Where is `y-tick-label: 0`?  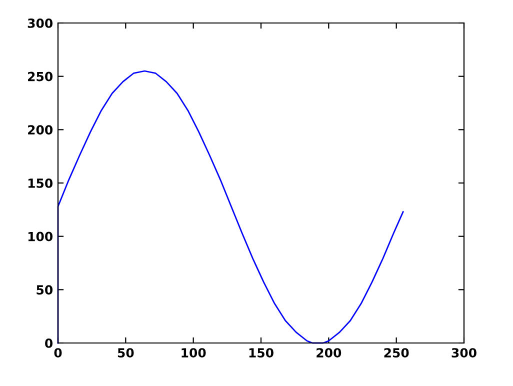
y-tick-label: 0 is located at coordinates (49, 343).